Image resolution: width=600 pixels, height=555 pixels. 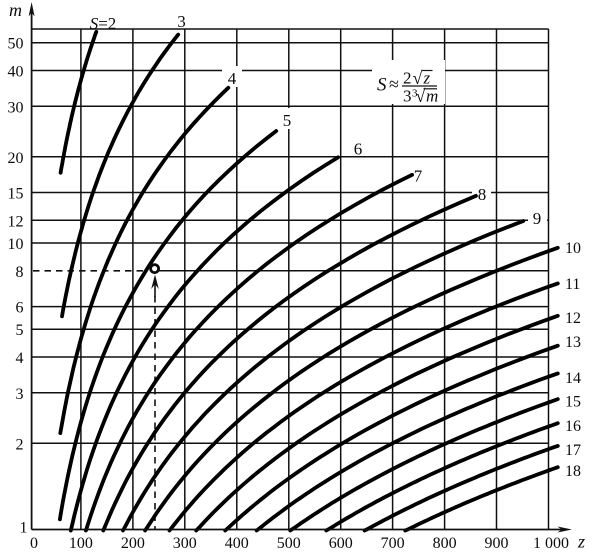 What do you see at coordinates (497, 543) in the screenshot?
I see `svg-text: 900` at bounding box center [497, 543].